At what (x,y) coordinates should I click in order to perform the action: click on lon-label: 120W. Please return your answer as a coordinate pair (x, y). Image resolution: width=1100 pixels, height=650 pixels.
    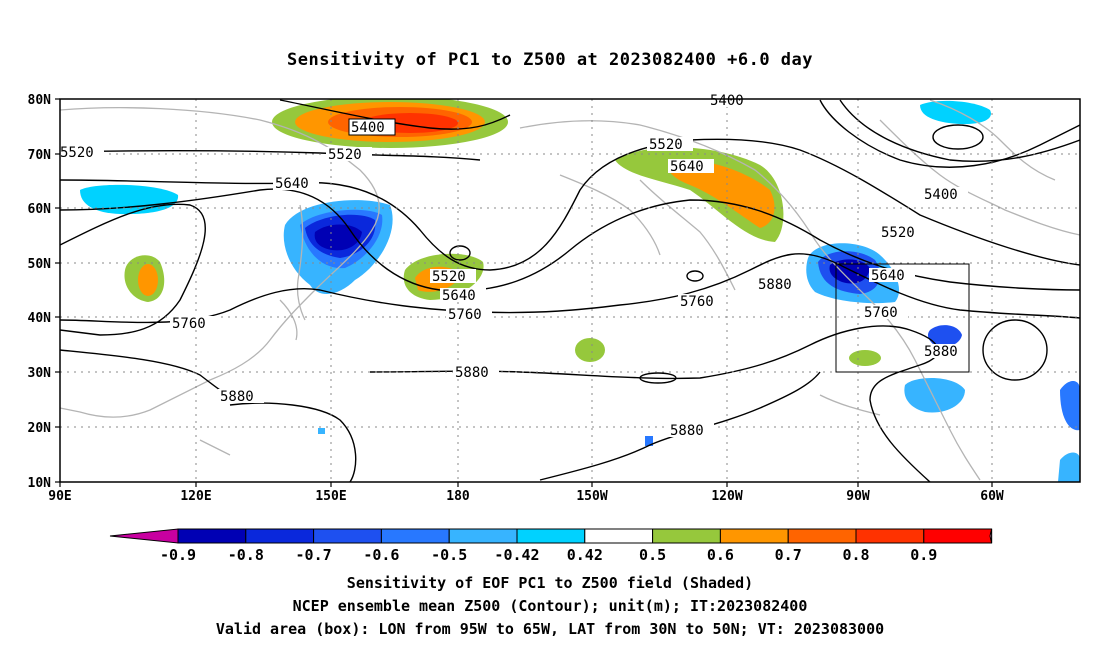
    Looking at the image, I should click on (726, 496).